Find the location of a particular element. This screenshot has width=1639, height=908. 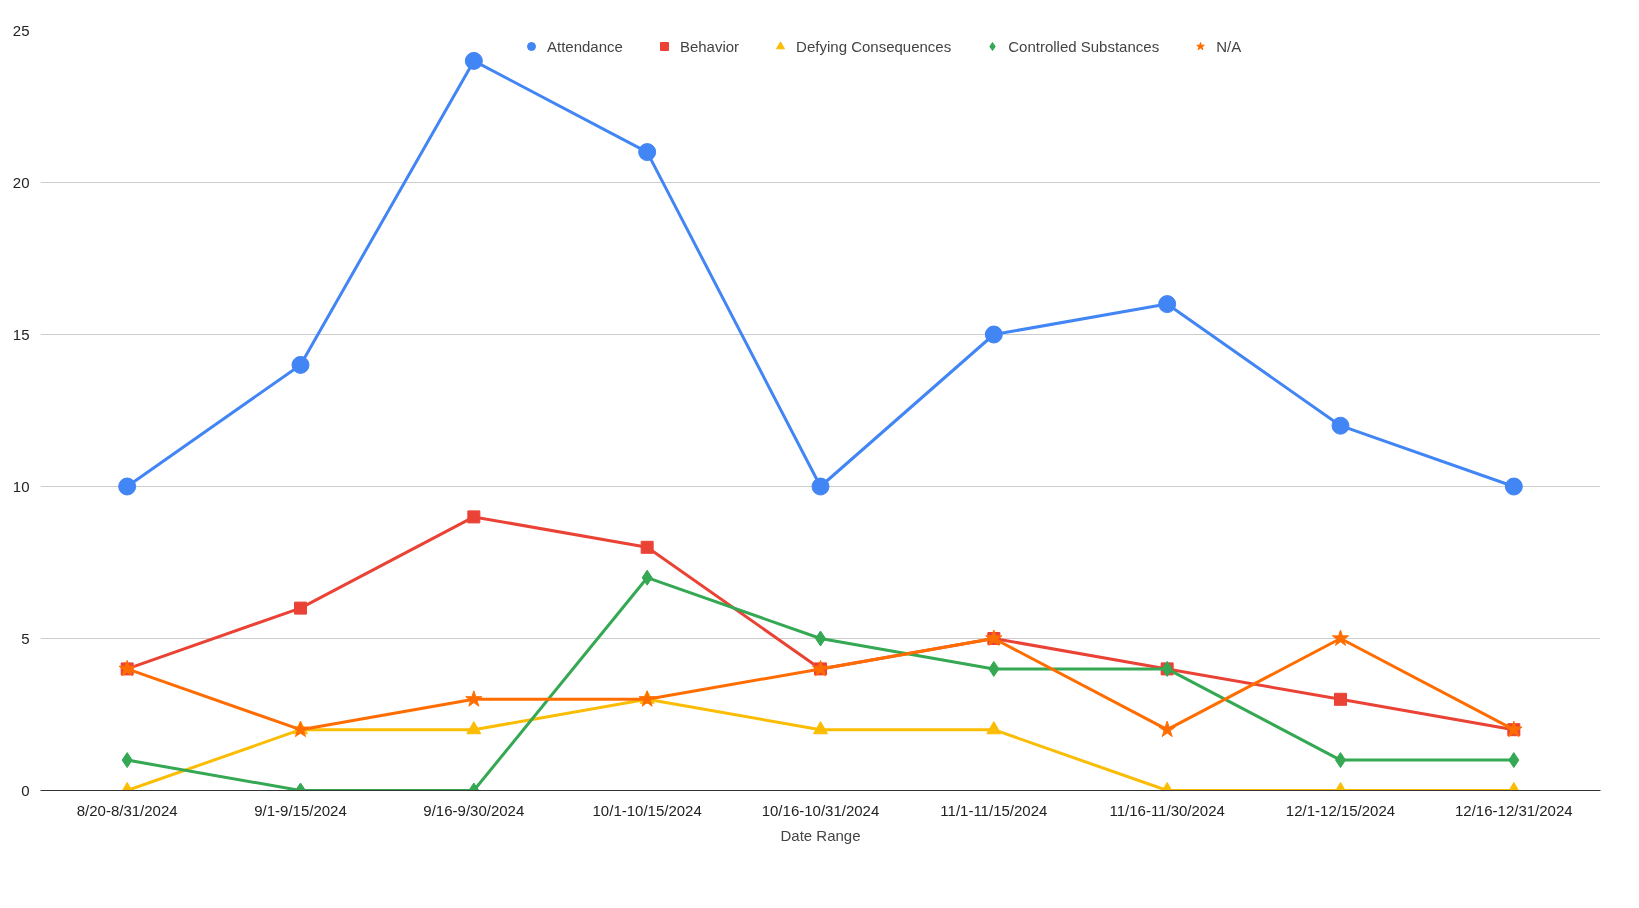

y-tick-label: 0 is located at coordinates (25, 790).